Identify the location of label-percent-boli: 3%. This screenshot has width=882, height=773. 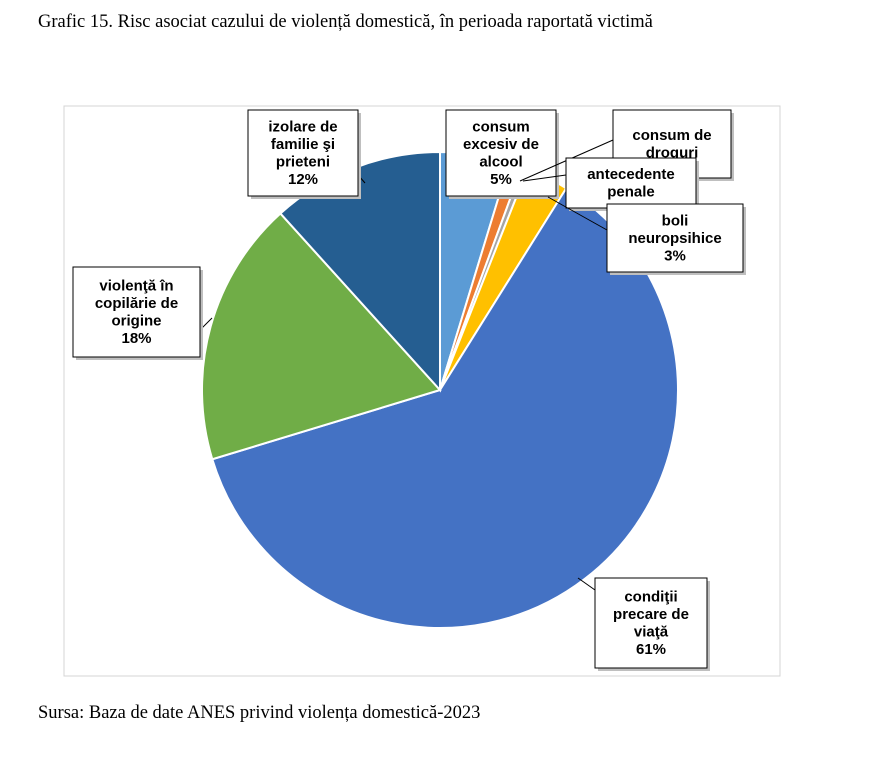
(675, 255).